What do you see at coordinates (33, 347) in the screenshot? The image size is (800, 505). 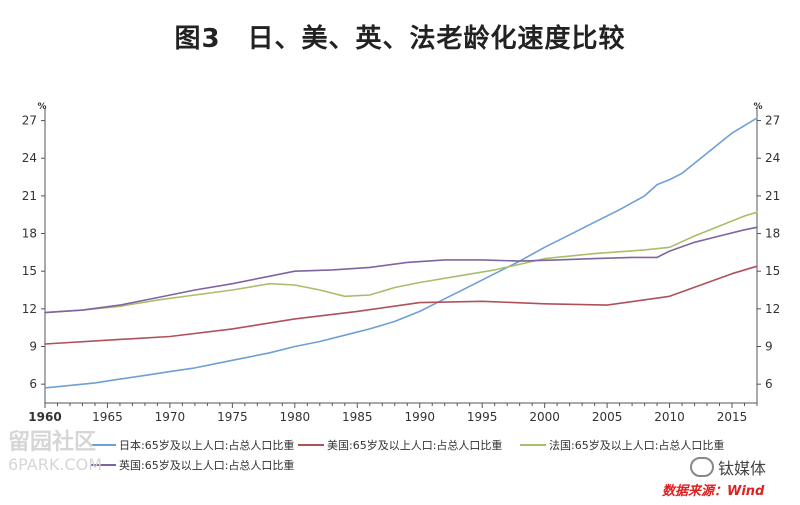 I see `y-tick-label-left: 9` at bounding box center [33, 347].